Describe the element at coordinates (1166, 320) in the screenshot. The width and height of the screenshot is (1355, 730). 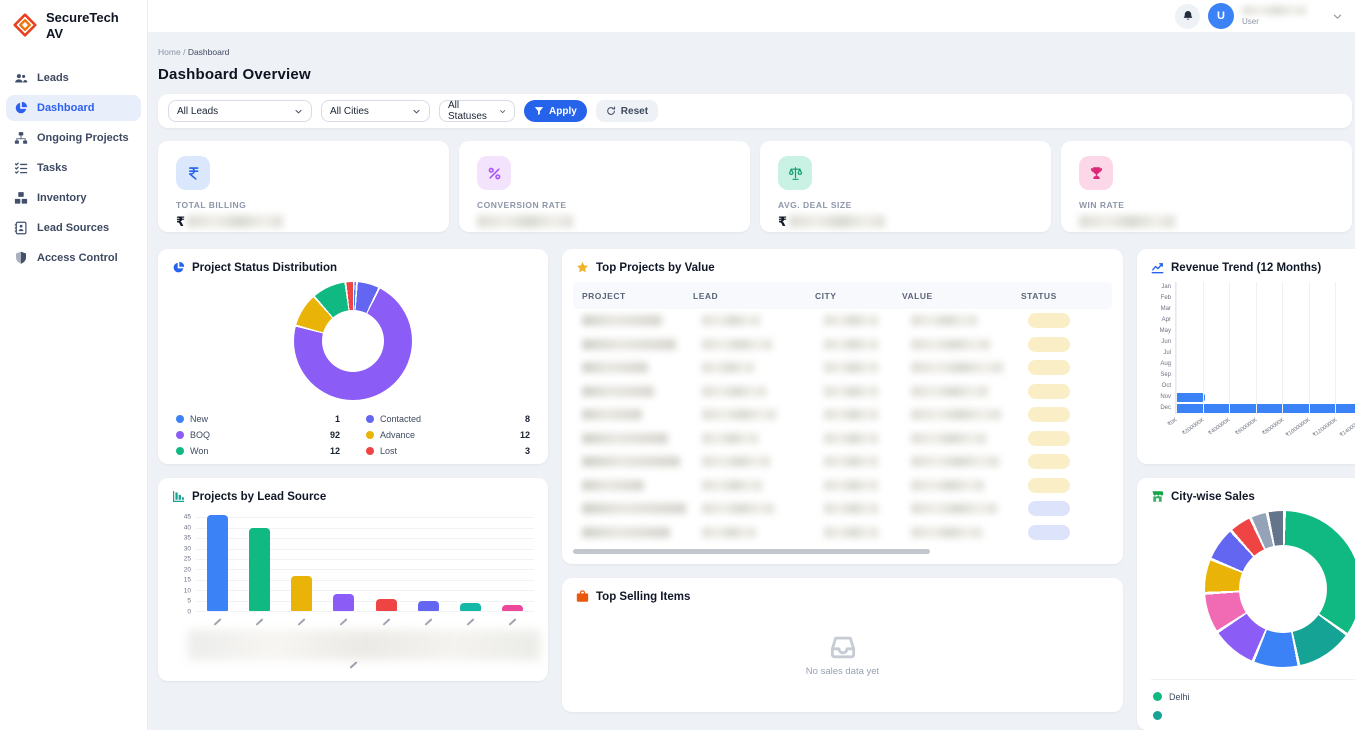
I see `month-label: Apr` at that location.